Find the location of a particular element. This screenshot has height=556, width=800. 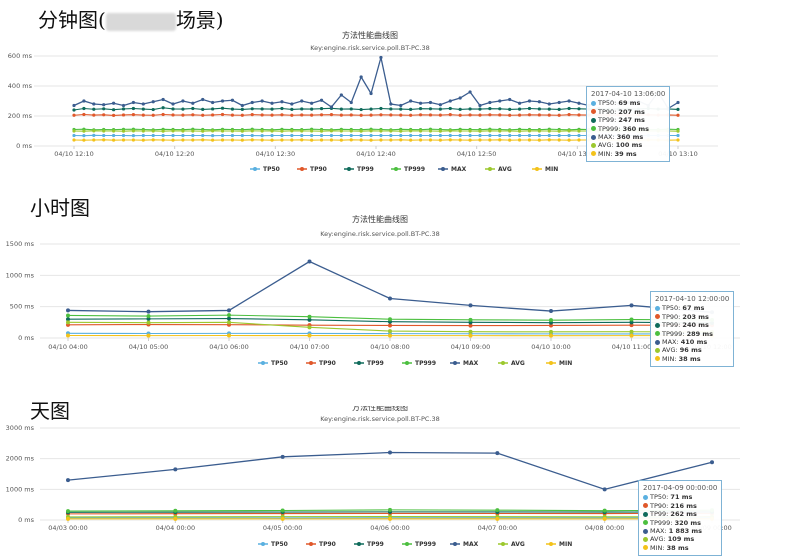

x-tick-label: 04/10 06:00 is located at coordinates (229, 347).